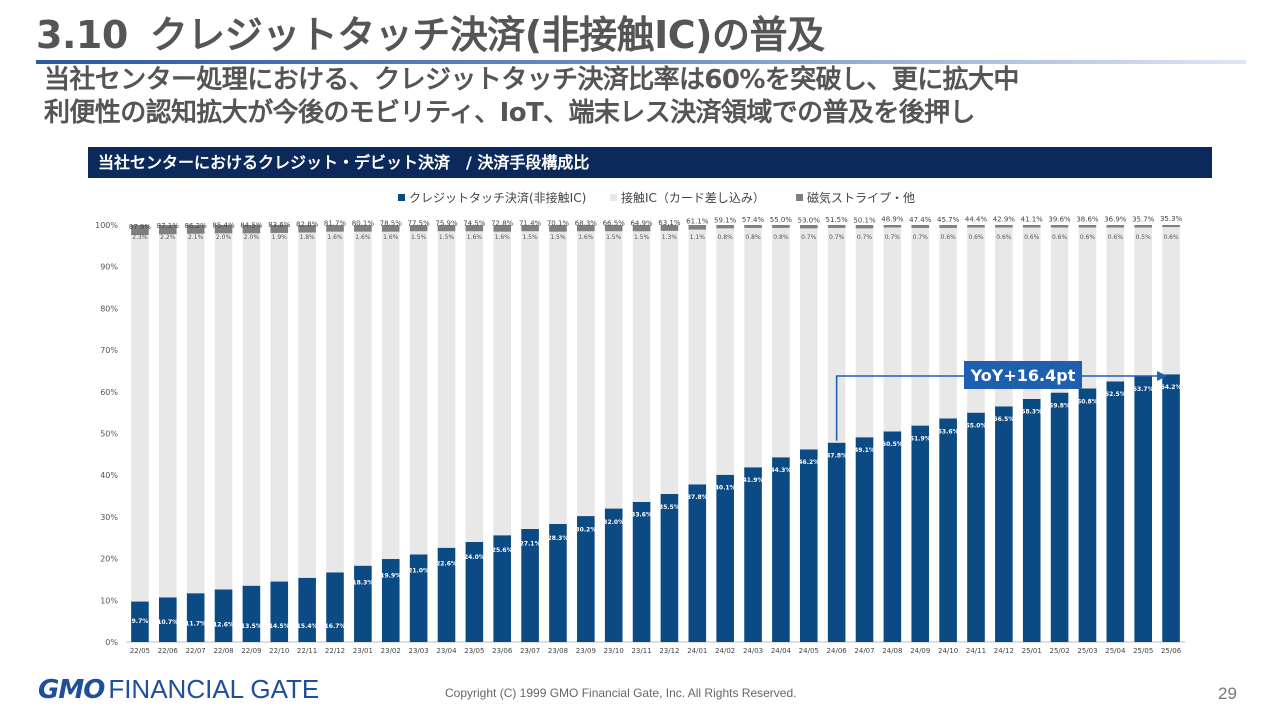 The image size is (1280, 720). What do you see at coordinates (808, 462) in the screenshot?
I see `data-label-contactless: 46.2%` at bounding box center [808, 462].